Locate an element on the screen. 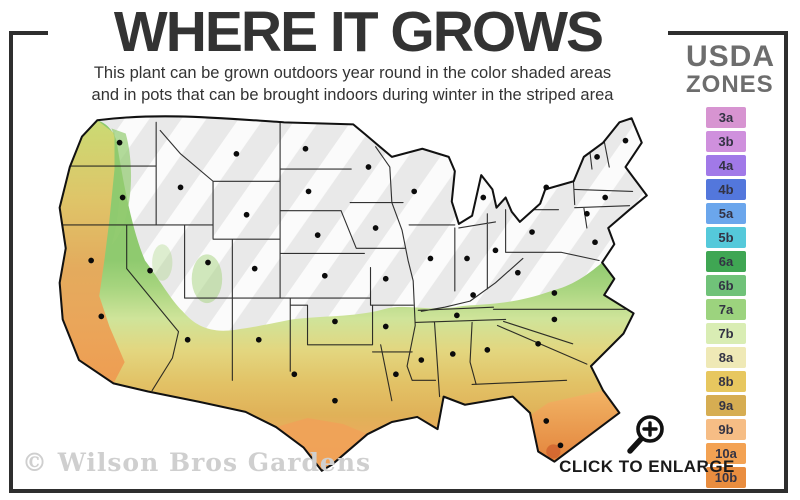 This screenshot has width=800, height=500. click-to-enlarge-button: CLICK TO ENLARGE is located at coordinates (647, 466).